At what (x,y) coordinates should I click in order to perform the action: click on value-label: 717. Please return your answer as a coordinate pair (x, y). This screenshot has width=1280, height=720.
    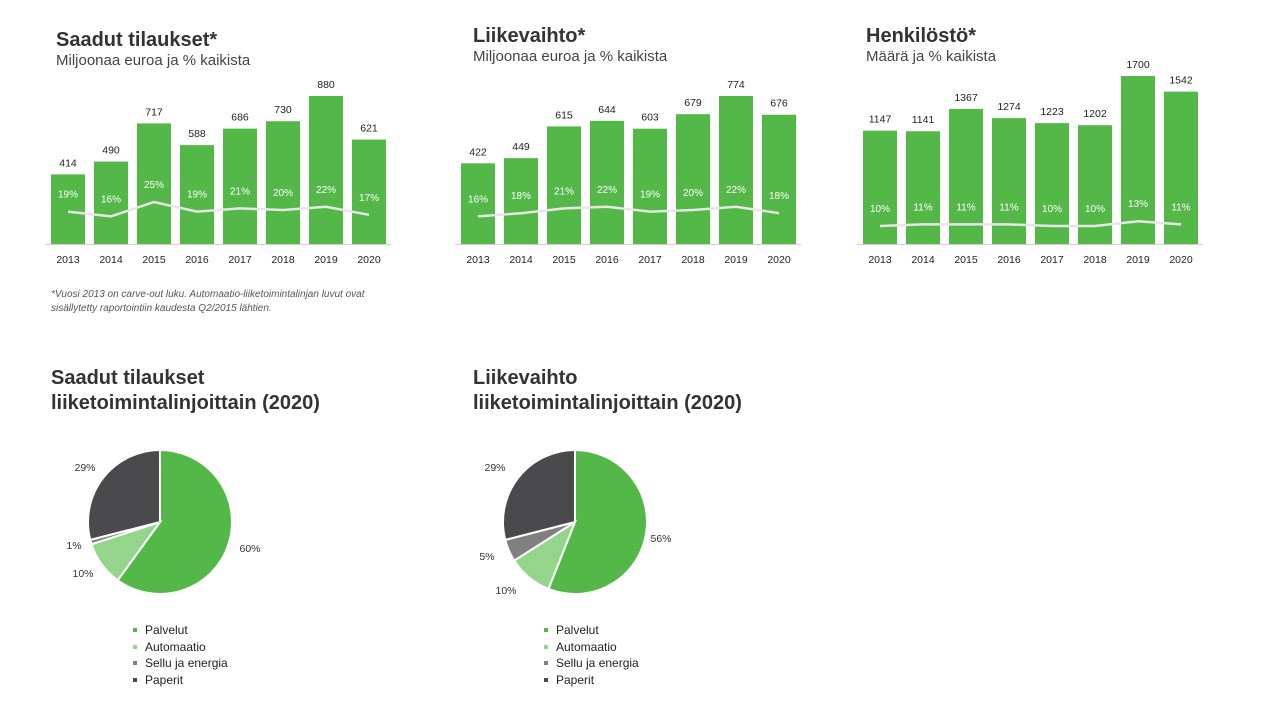
    Looking at the image, I should click on (154, 112).